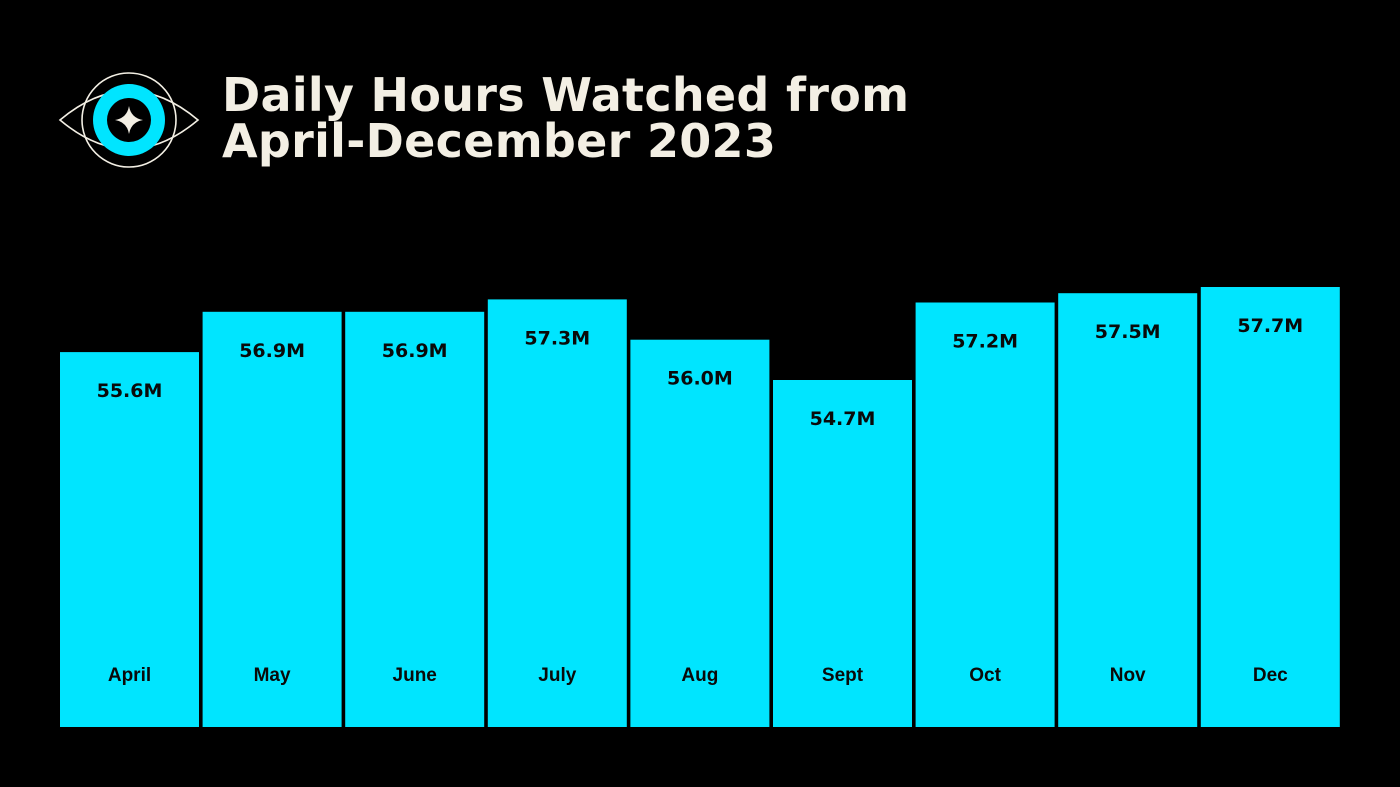 This screenshot has width=1400, height=787. I want to click on bar-june, so click(415, 519).